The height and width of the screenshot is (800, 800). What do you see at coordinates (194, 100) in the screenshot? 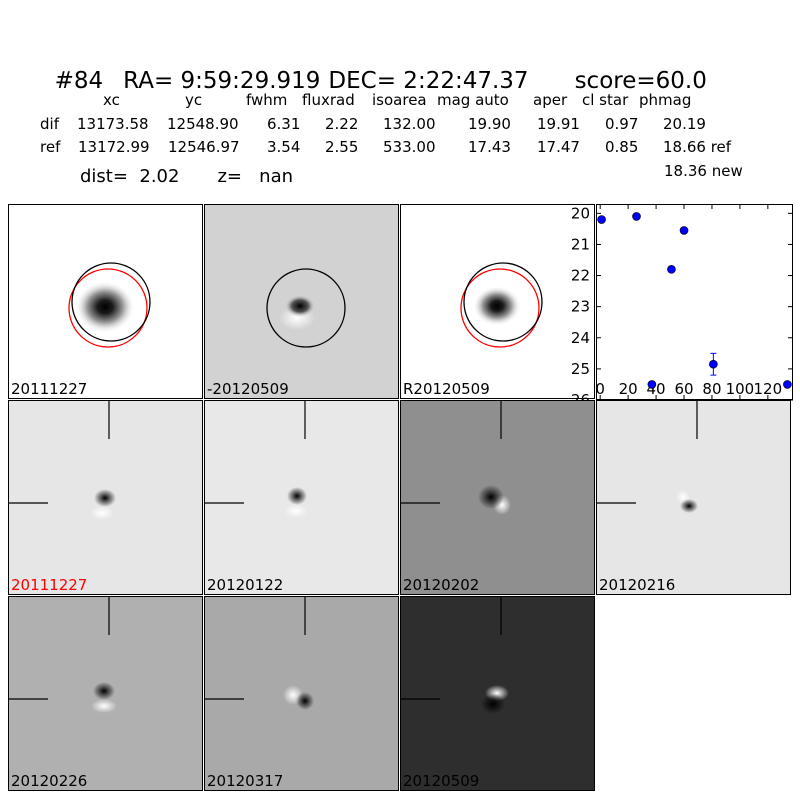
I see `col-header-yc: yc` at bounding box center [194, 100].